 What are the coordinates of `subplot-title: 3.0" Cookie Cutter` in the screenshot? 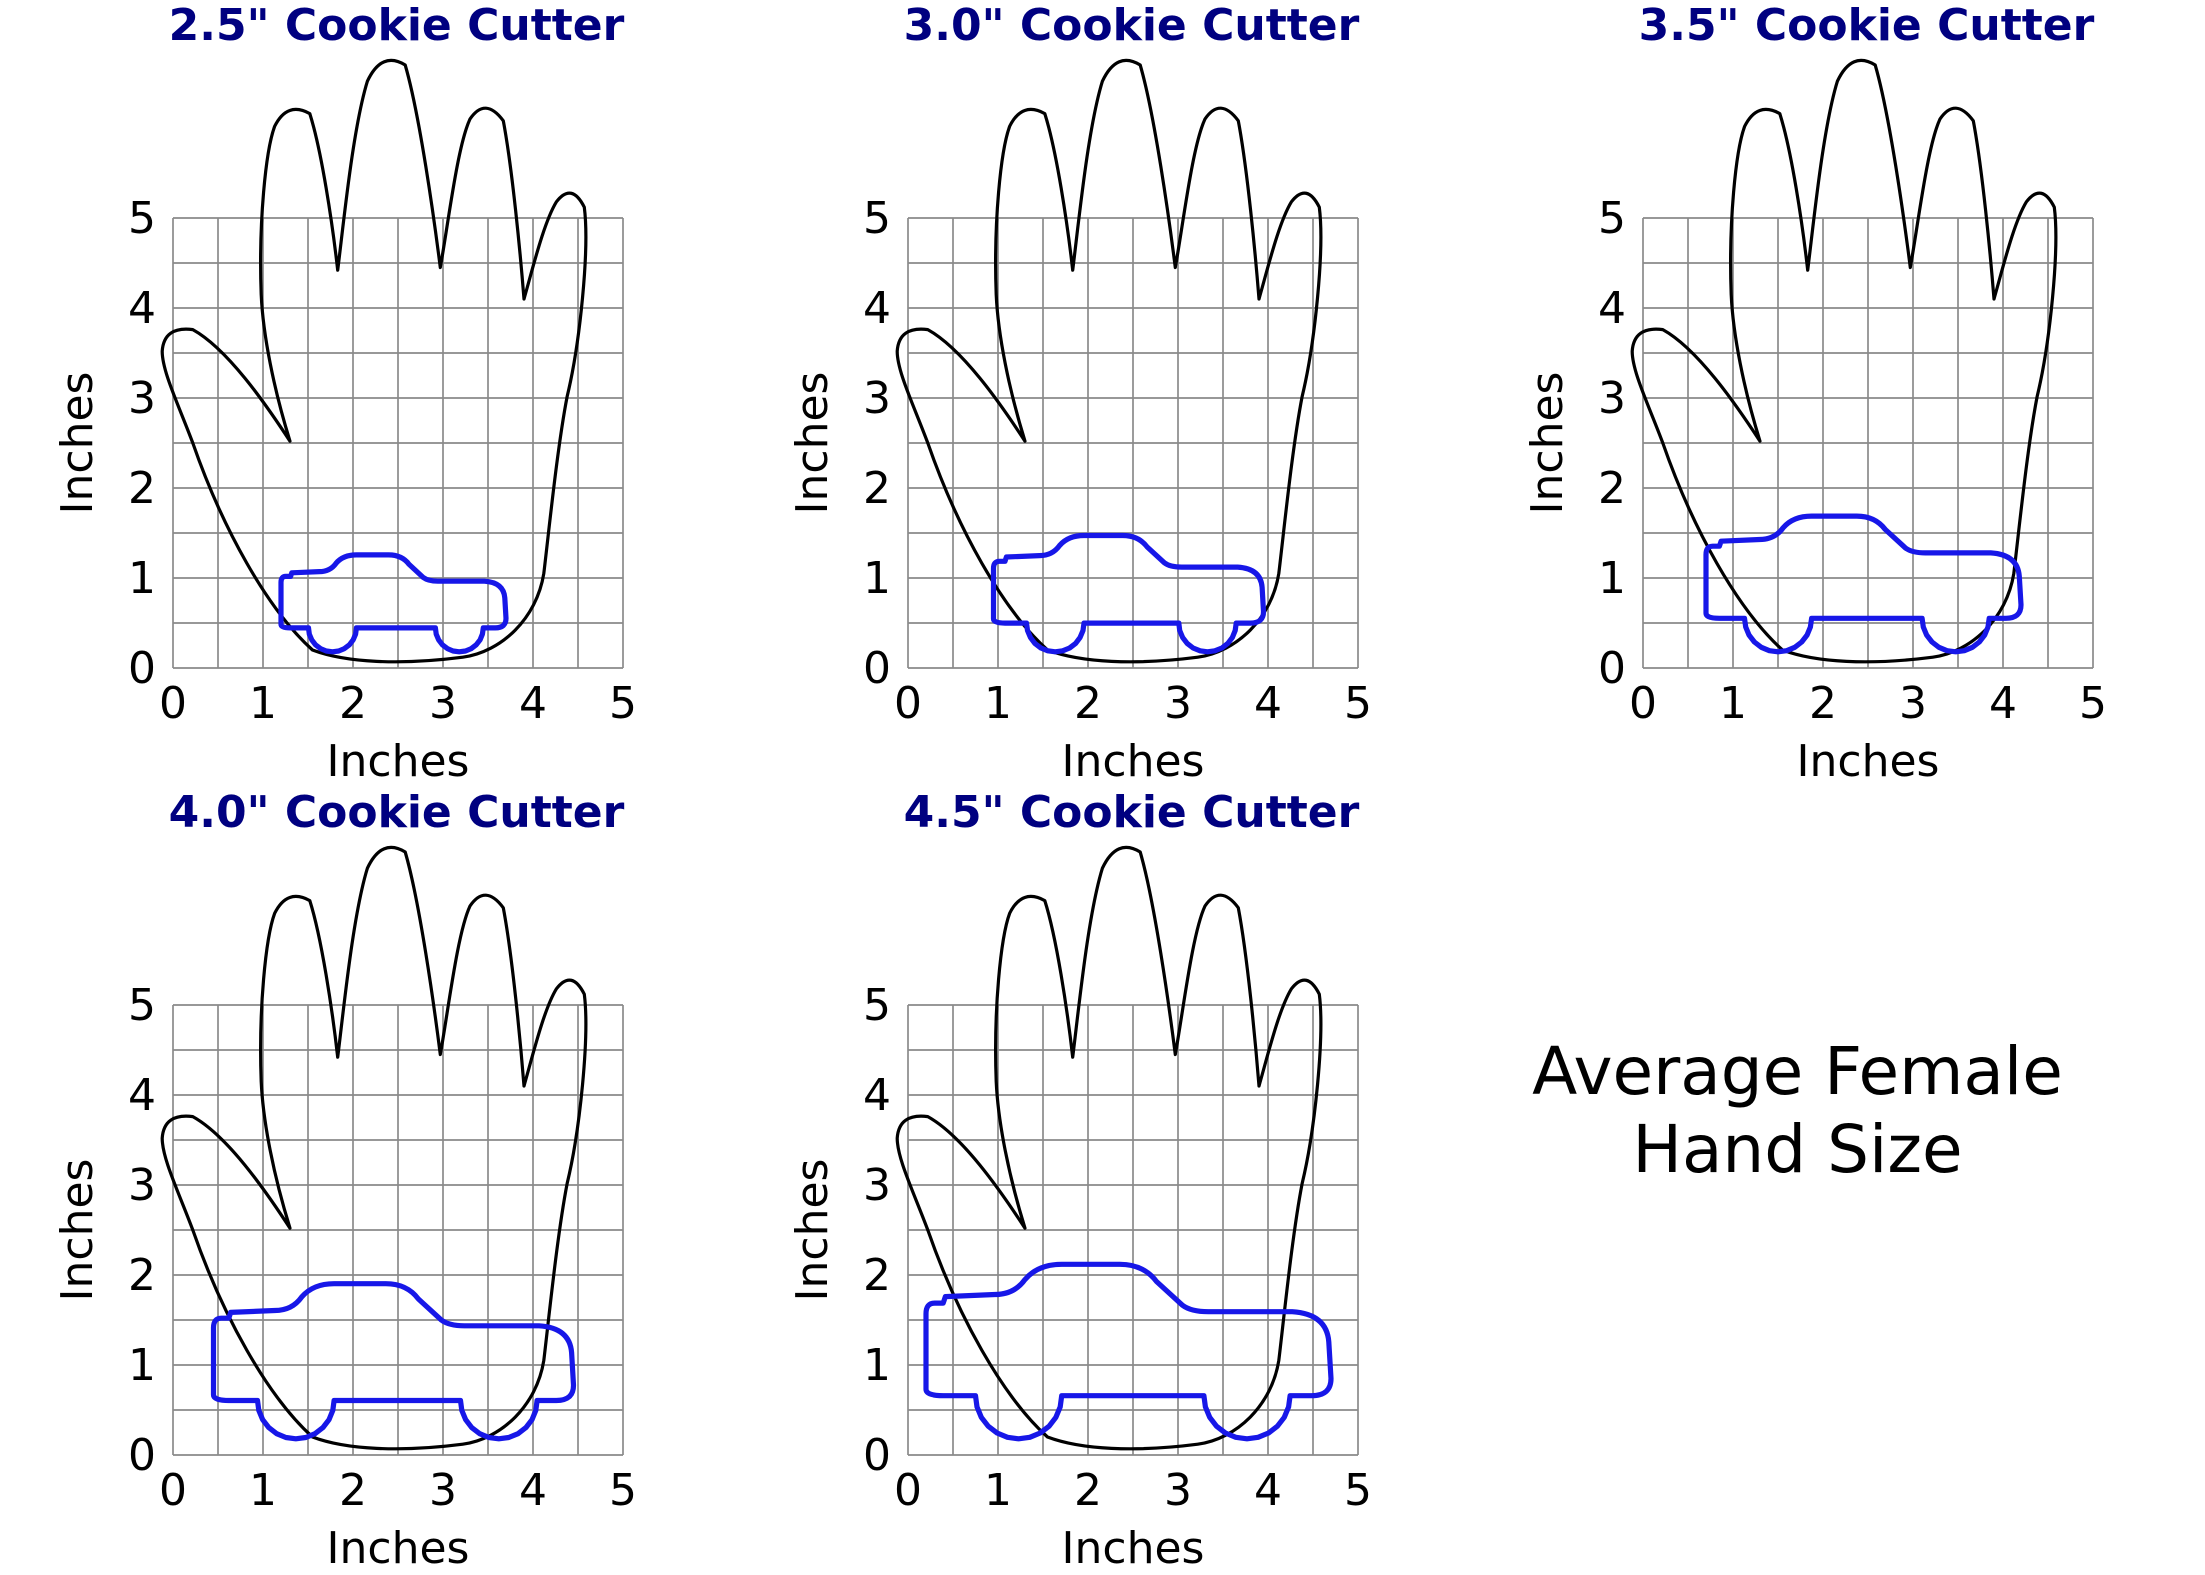 It's located at (1131, 25).